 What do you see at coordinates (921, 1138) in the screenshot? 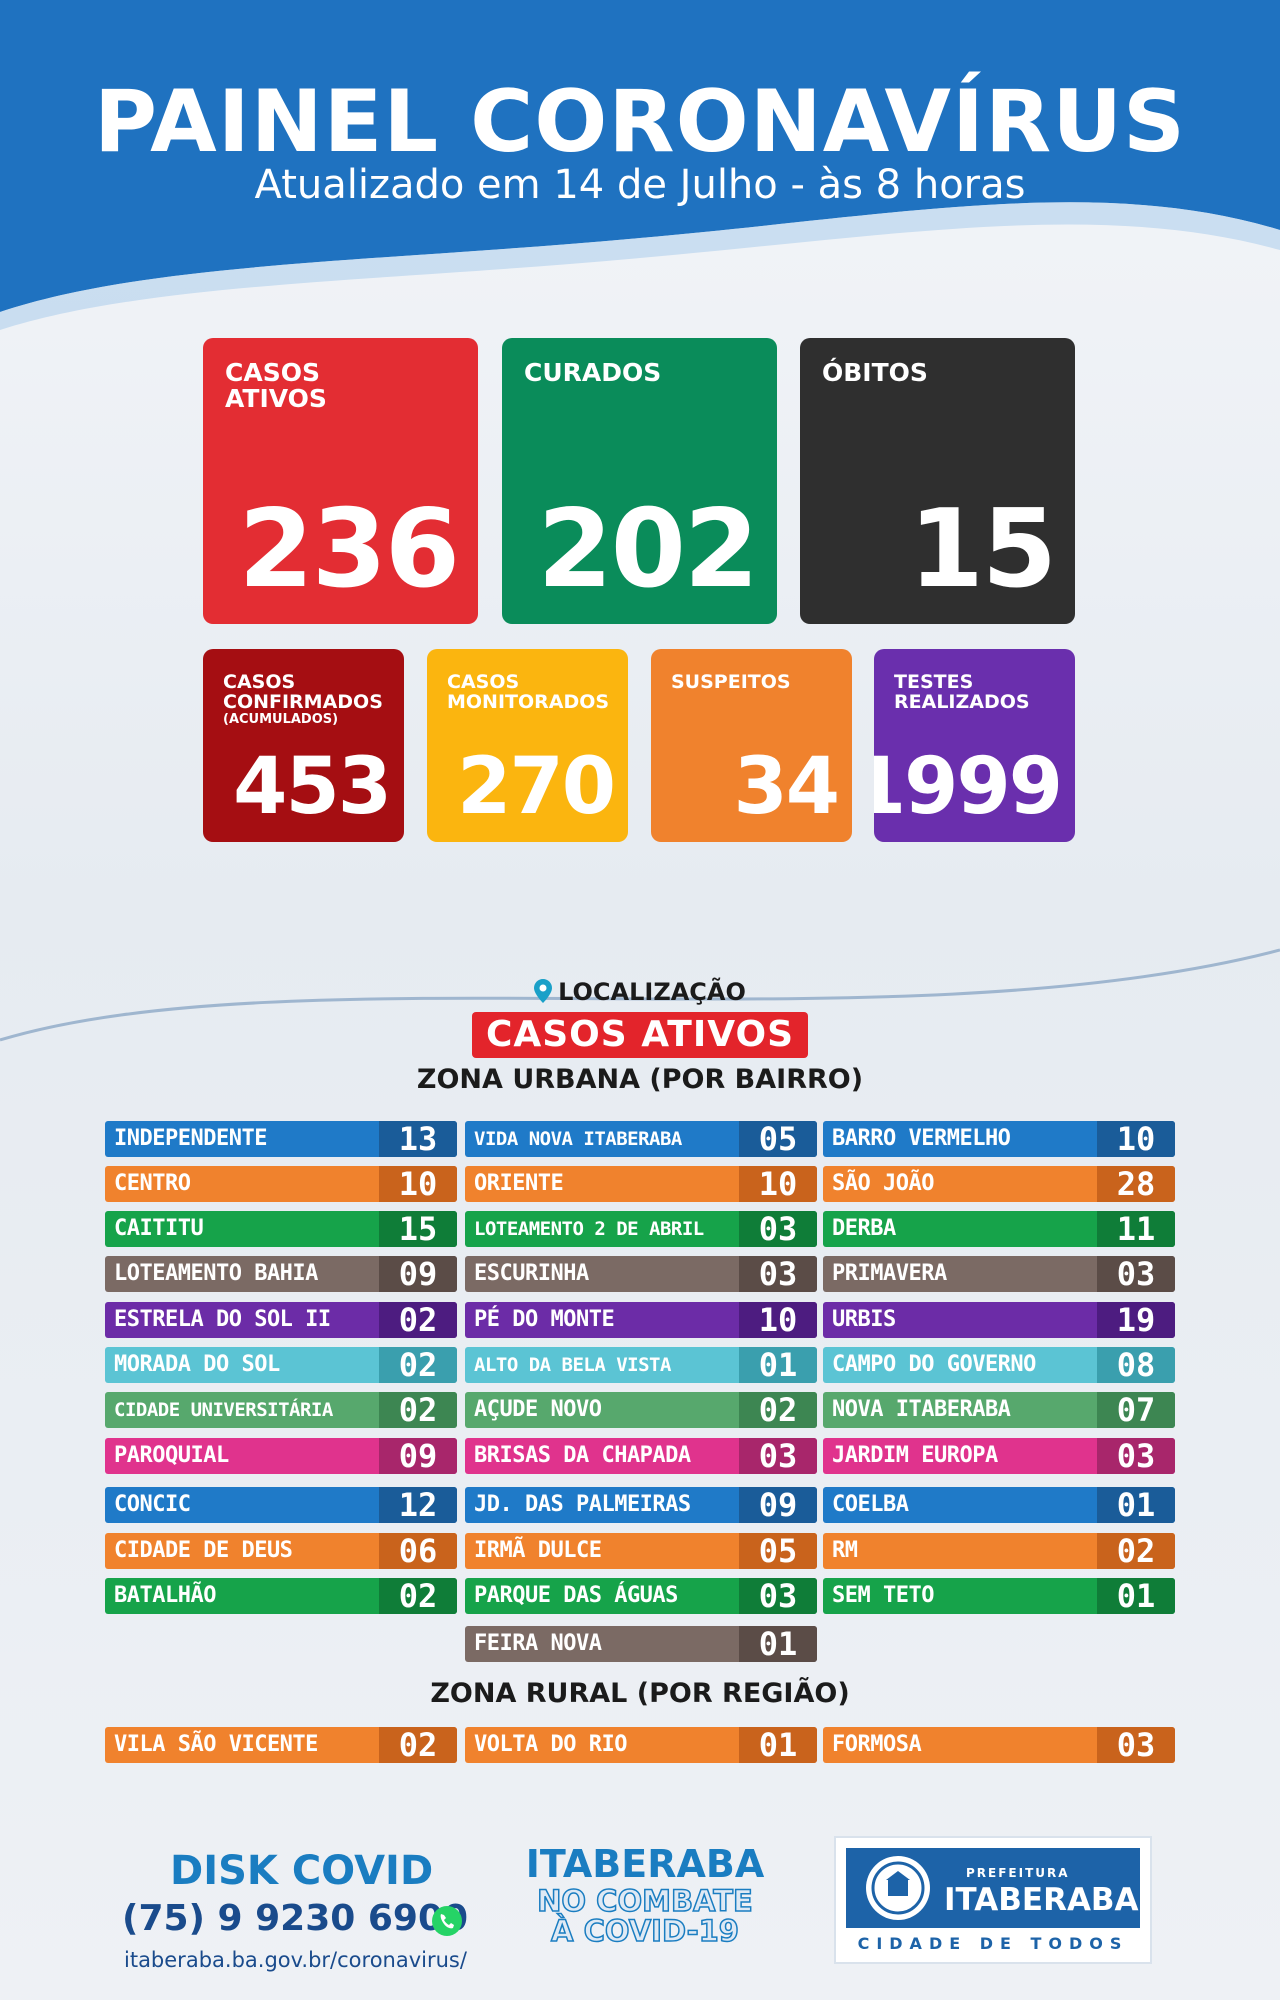
I see `neighborhood-name: BARRO VERMELHO` at bounding box center [921, 1138].